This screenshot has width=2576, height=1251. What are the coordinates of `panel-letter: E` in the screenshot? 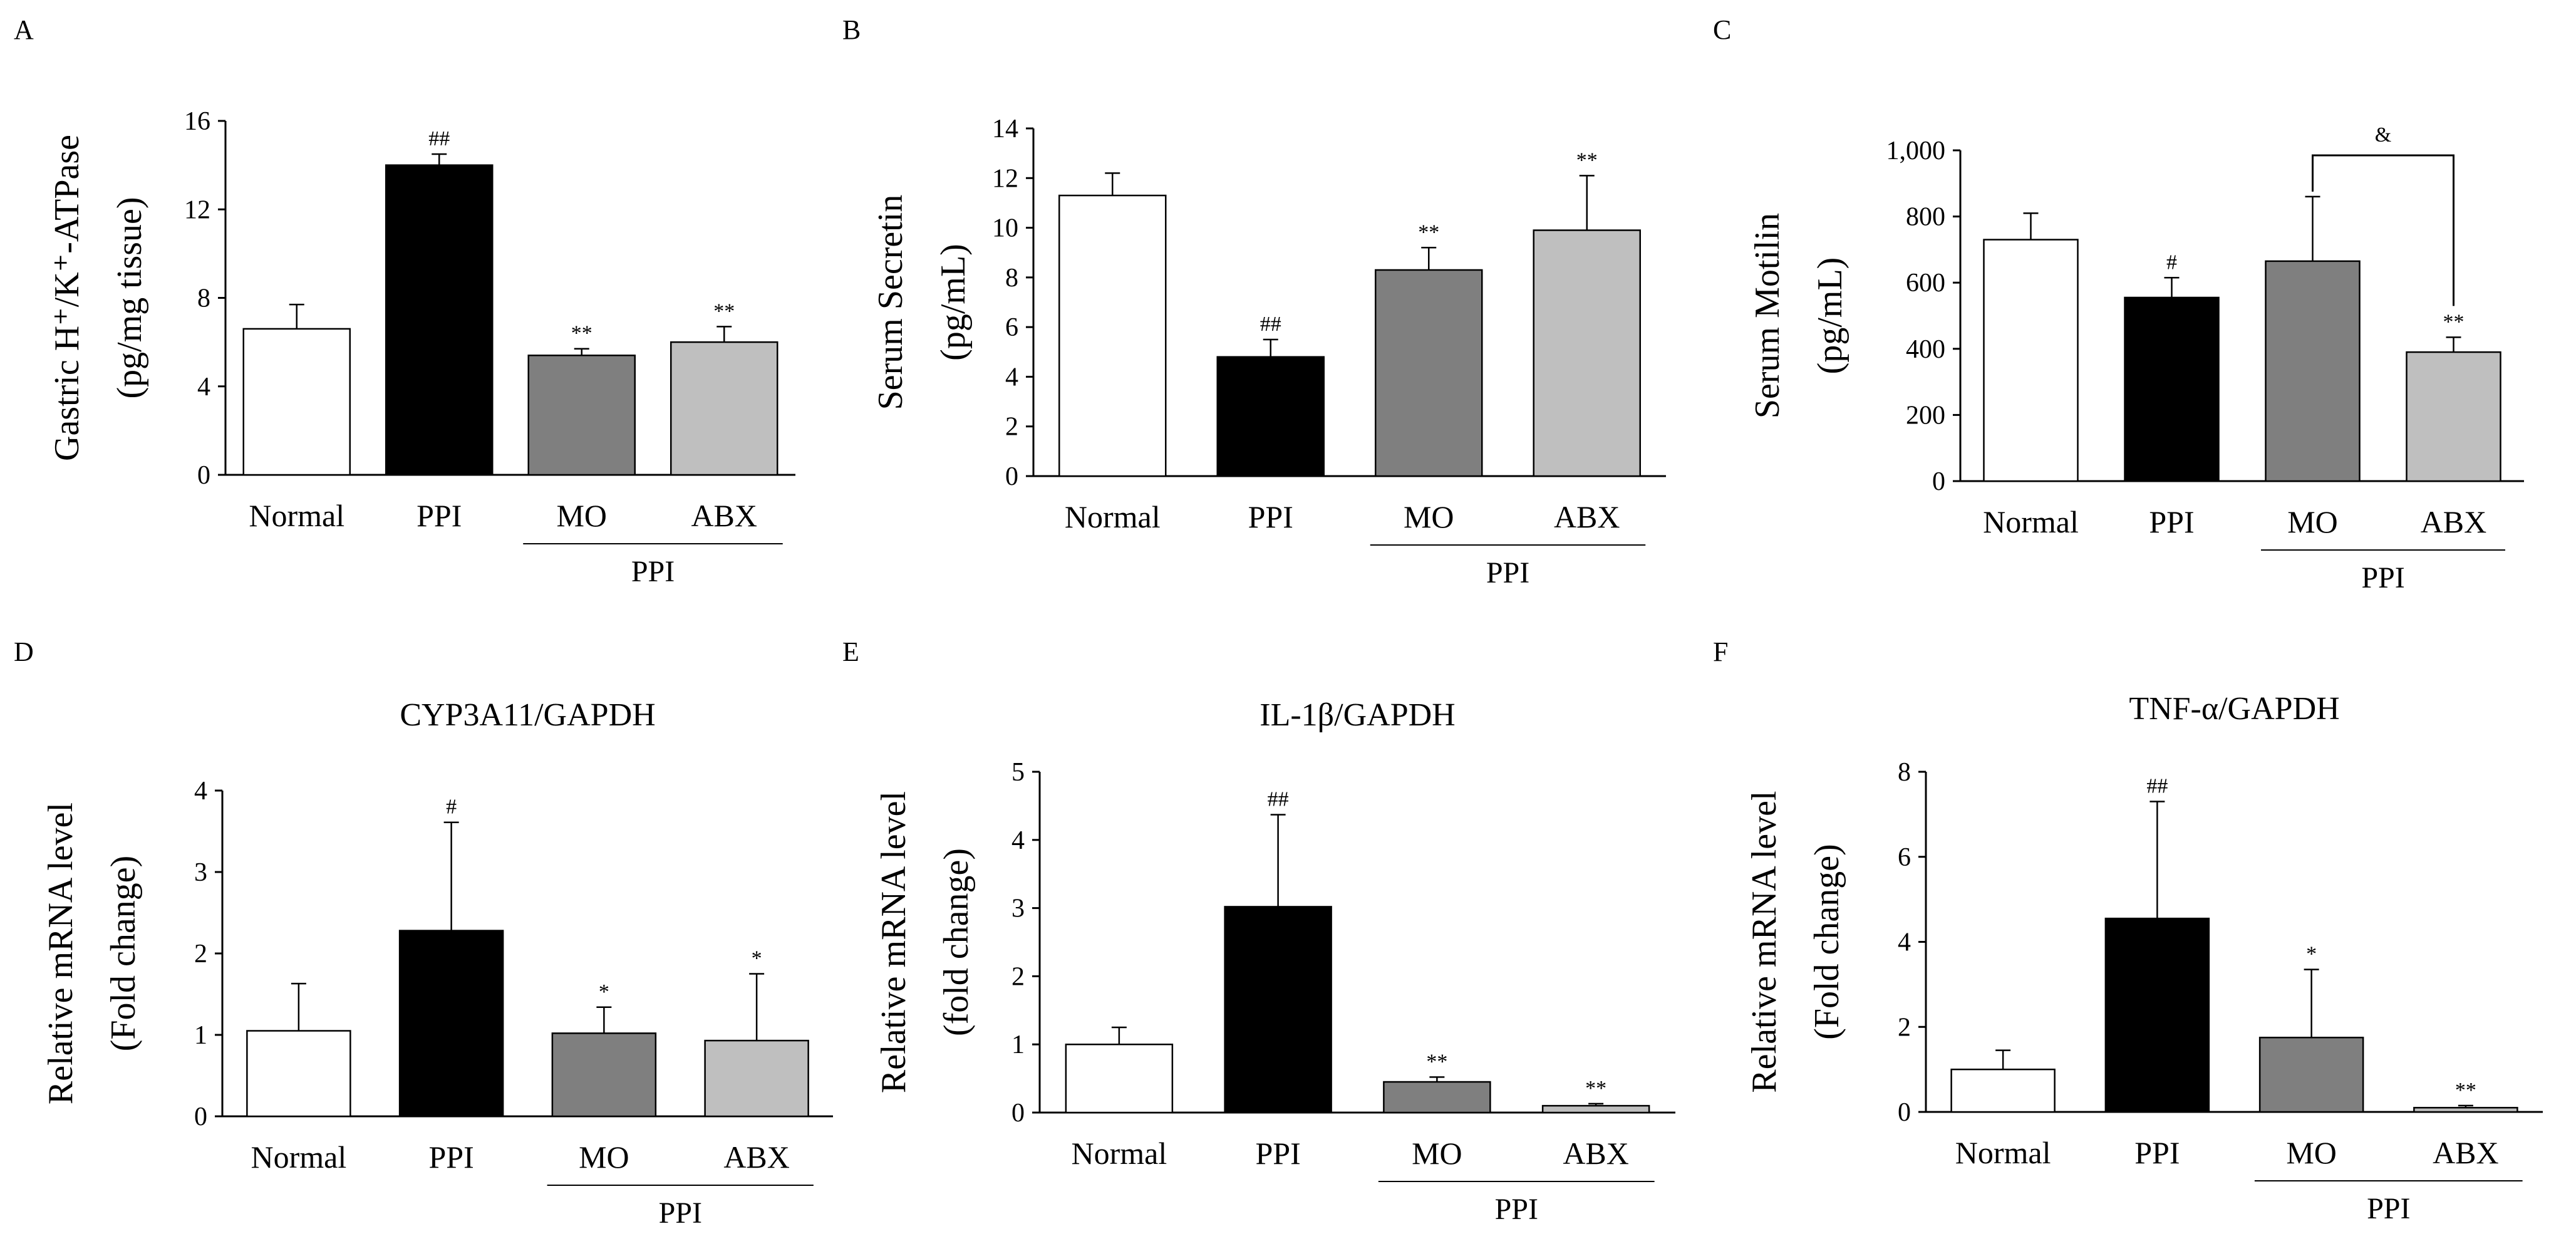 It's located at (850, 651).